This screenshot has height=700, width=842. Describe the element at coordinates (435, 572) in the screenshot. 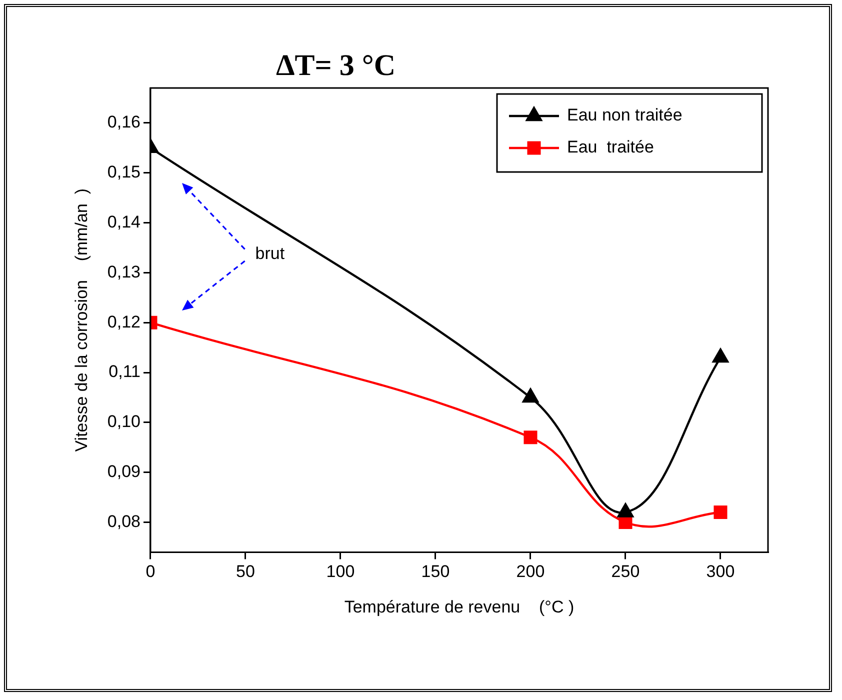

I see `x-tick-label: 150` at that location.